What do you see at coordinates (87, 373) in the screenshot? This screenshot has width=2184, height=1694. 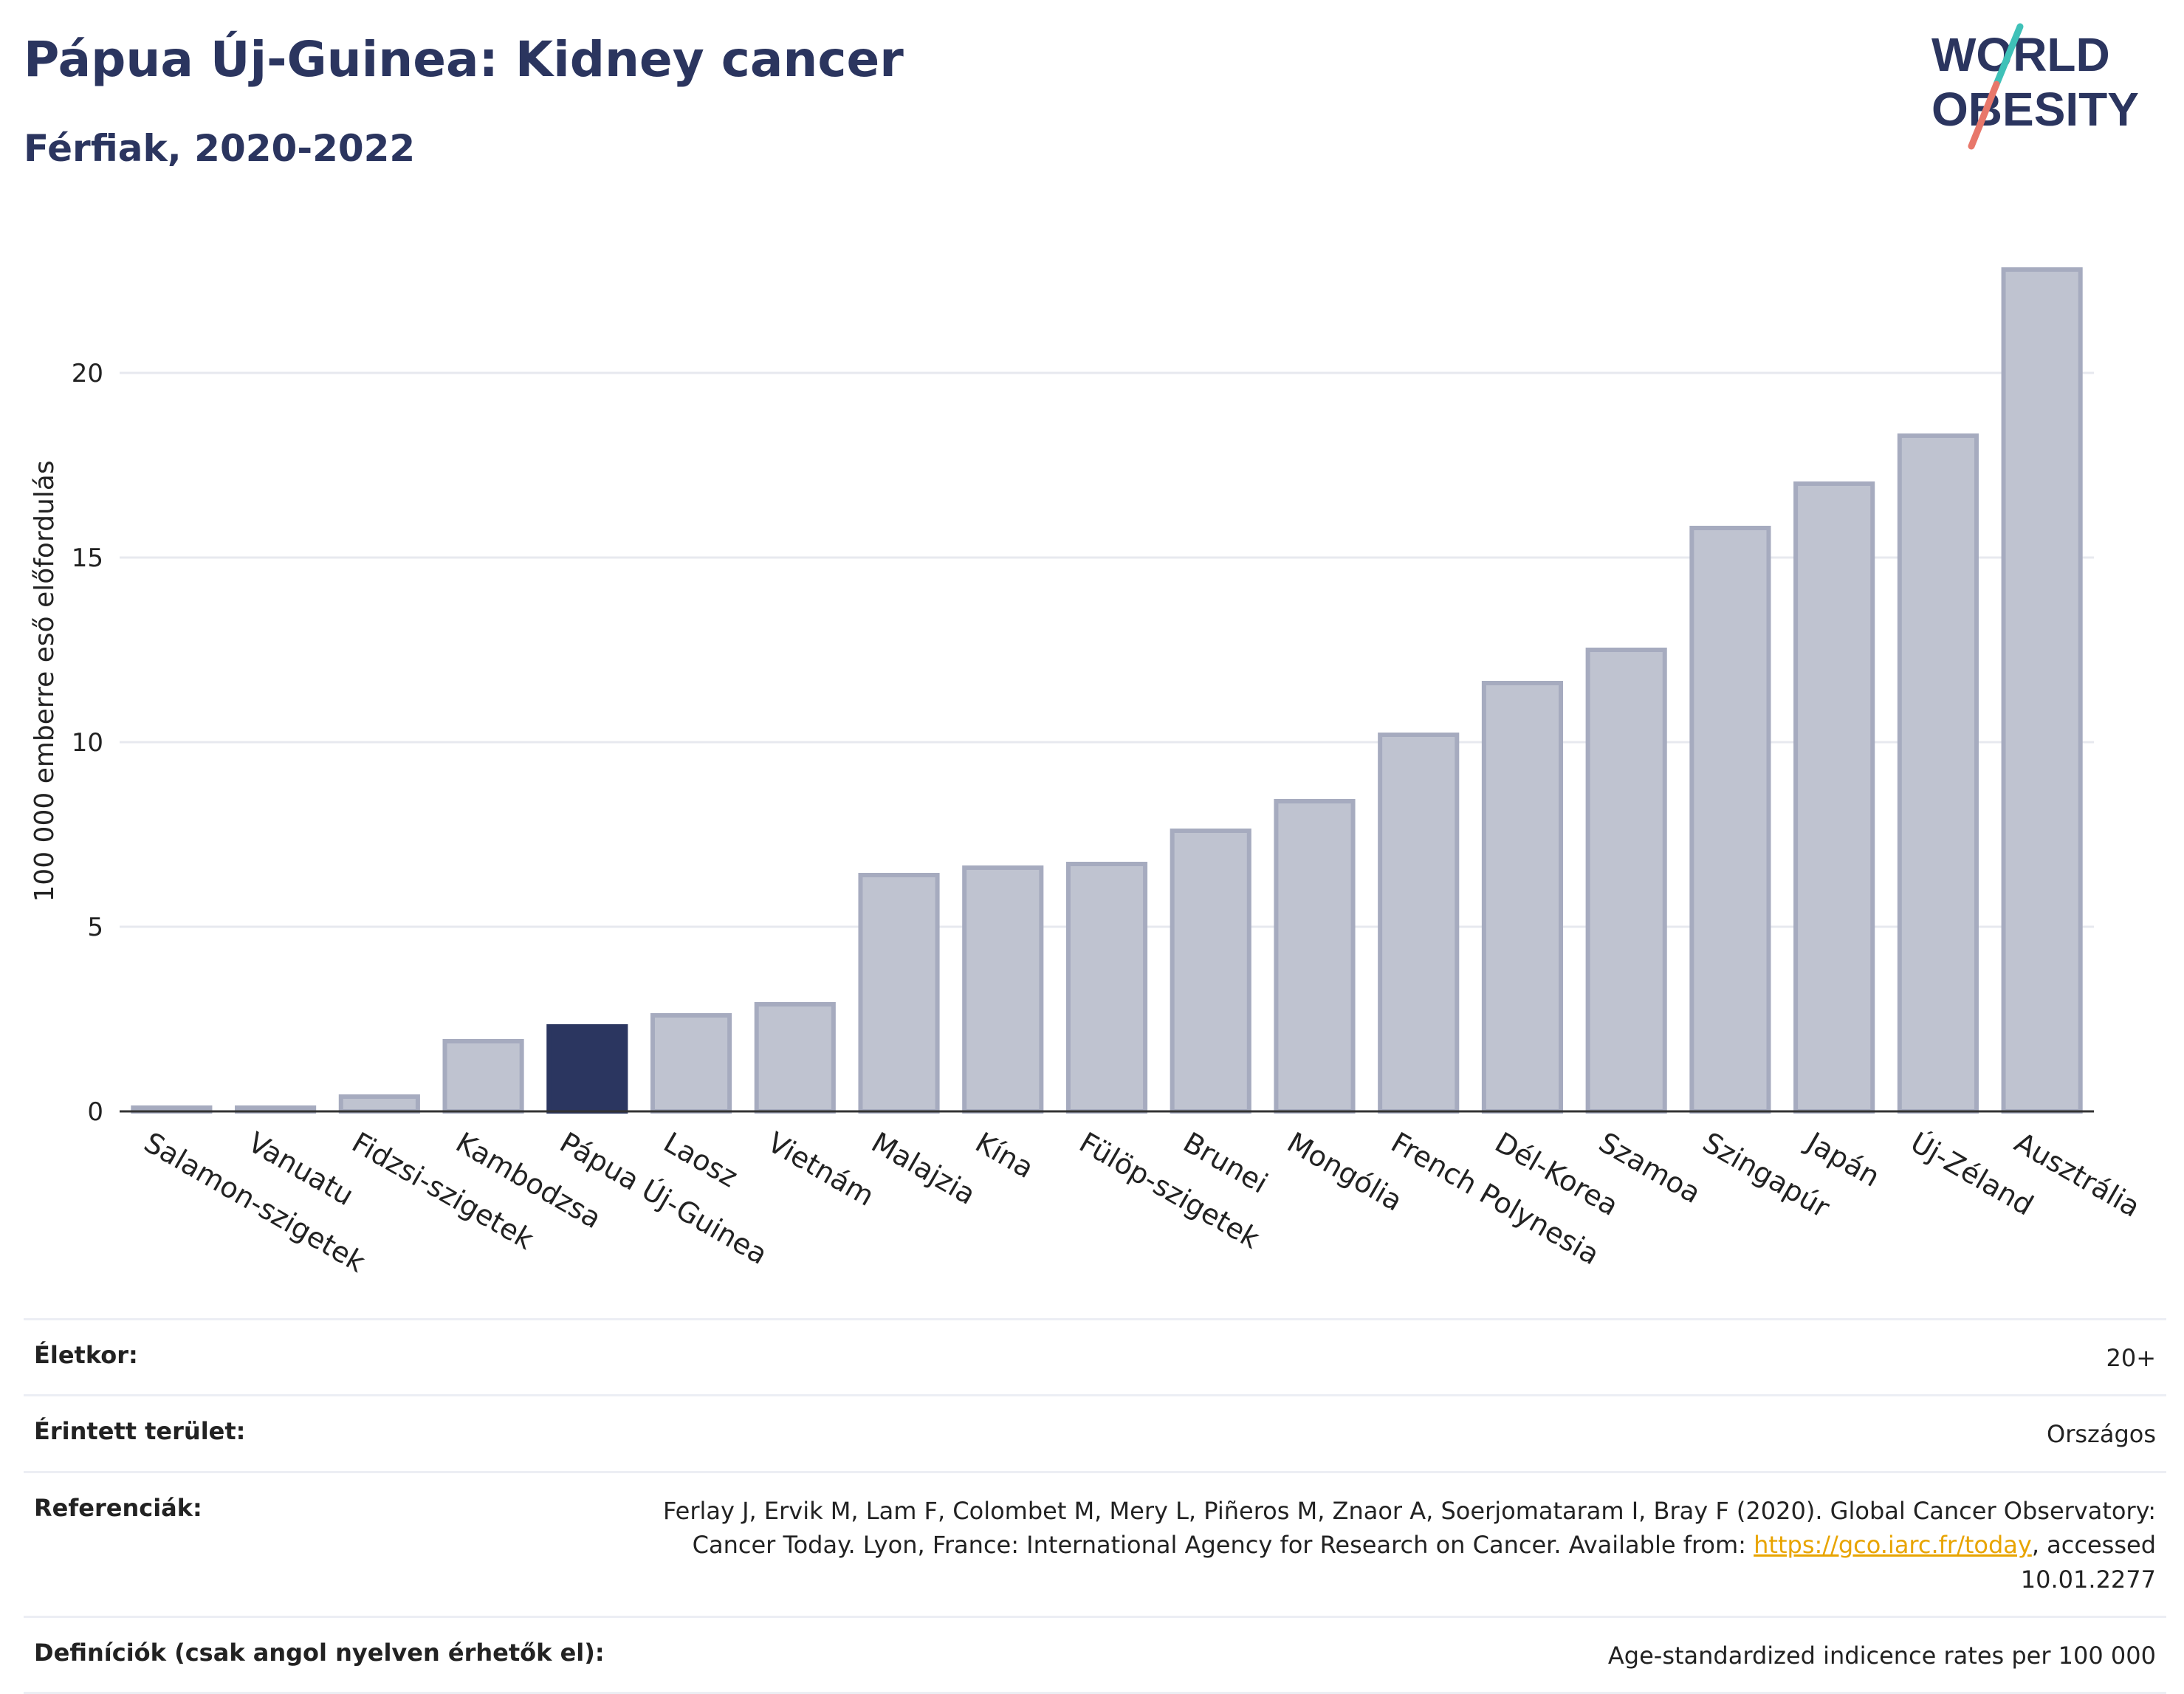 I see `y-tick-label: 20` at bounding box center [87, 373].